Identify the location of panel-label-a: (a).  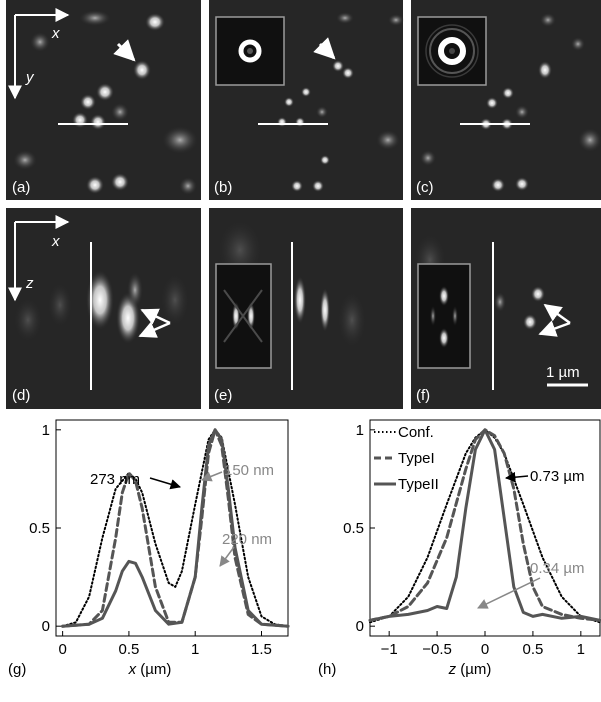
(21, 187).